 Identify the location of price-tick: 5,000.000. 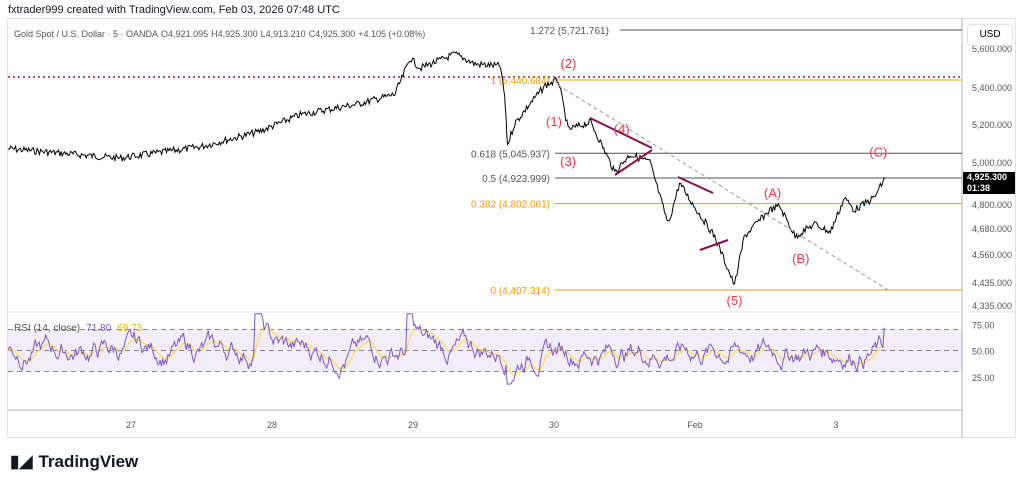
(992, 163).